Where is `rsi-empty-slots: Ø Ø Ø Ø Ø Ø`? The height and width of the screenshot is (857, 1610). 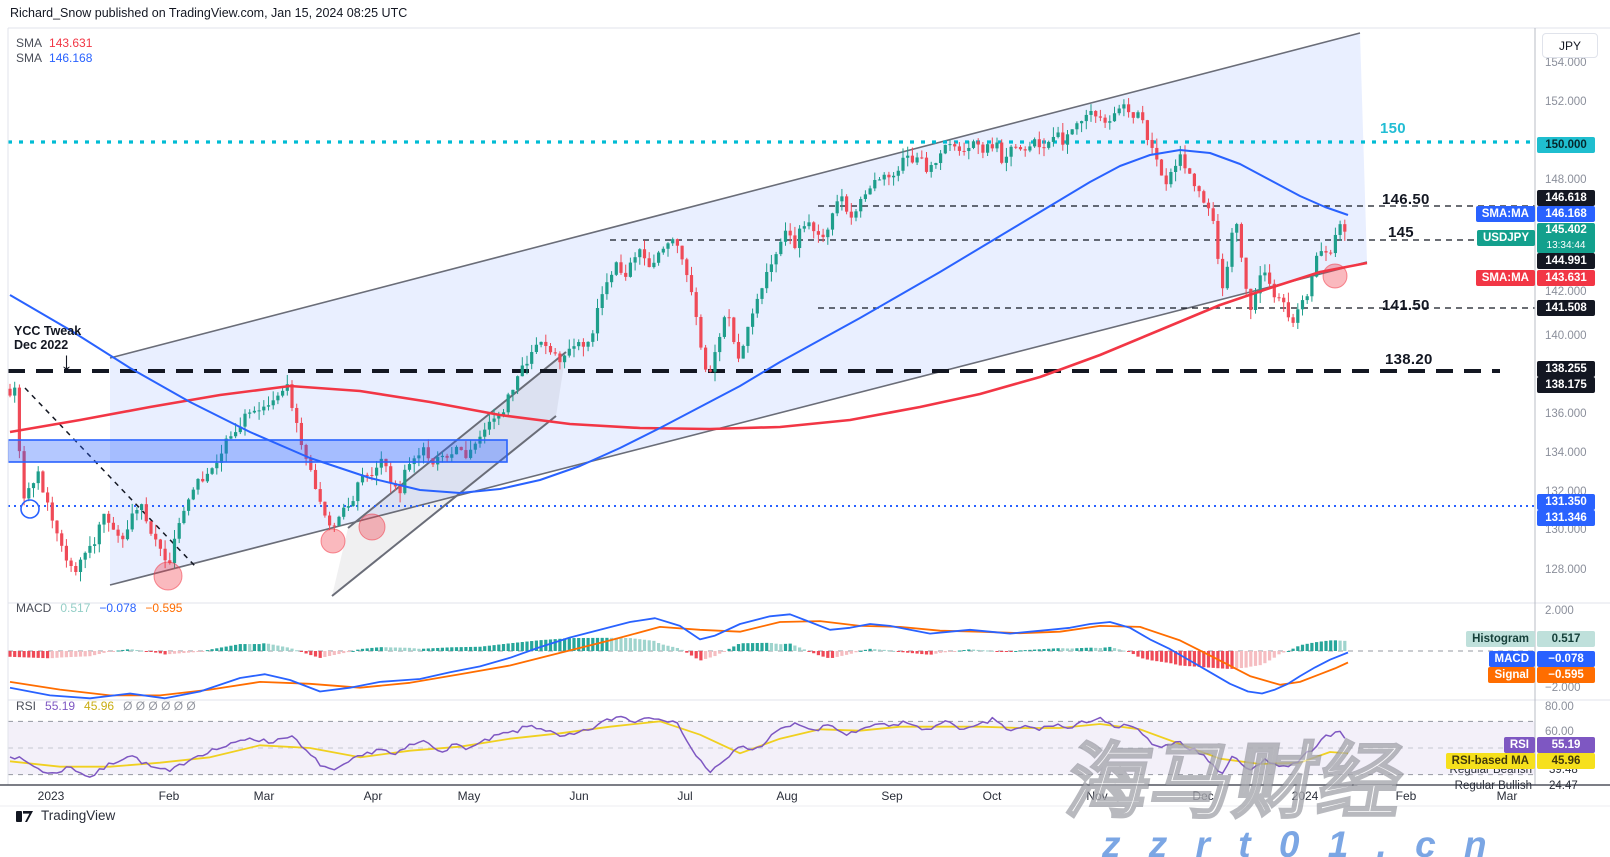 rsi-empty-slots: Ø Ø Ø Ø Ø Ø is located at coordinates (159, 706).